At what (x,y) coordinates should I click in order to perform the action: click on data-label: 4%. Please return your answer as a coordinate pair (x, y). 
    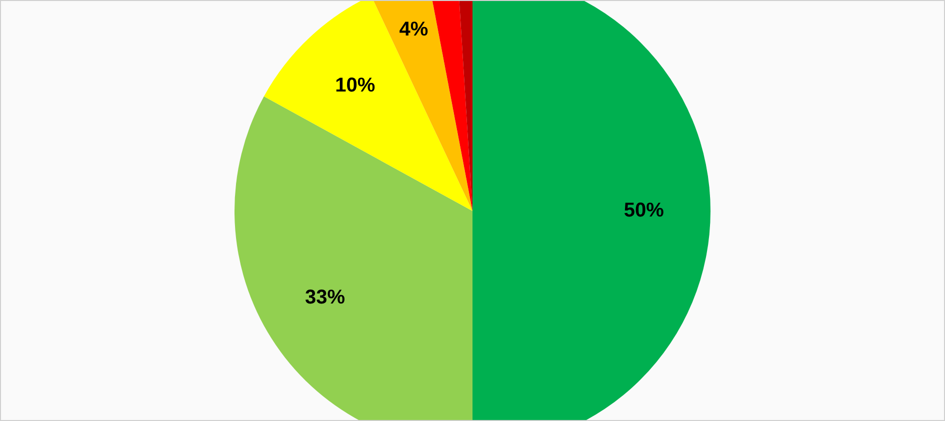
    Looking at the image, I should click on (413, 29).